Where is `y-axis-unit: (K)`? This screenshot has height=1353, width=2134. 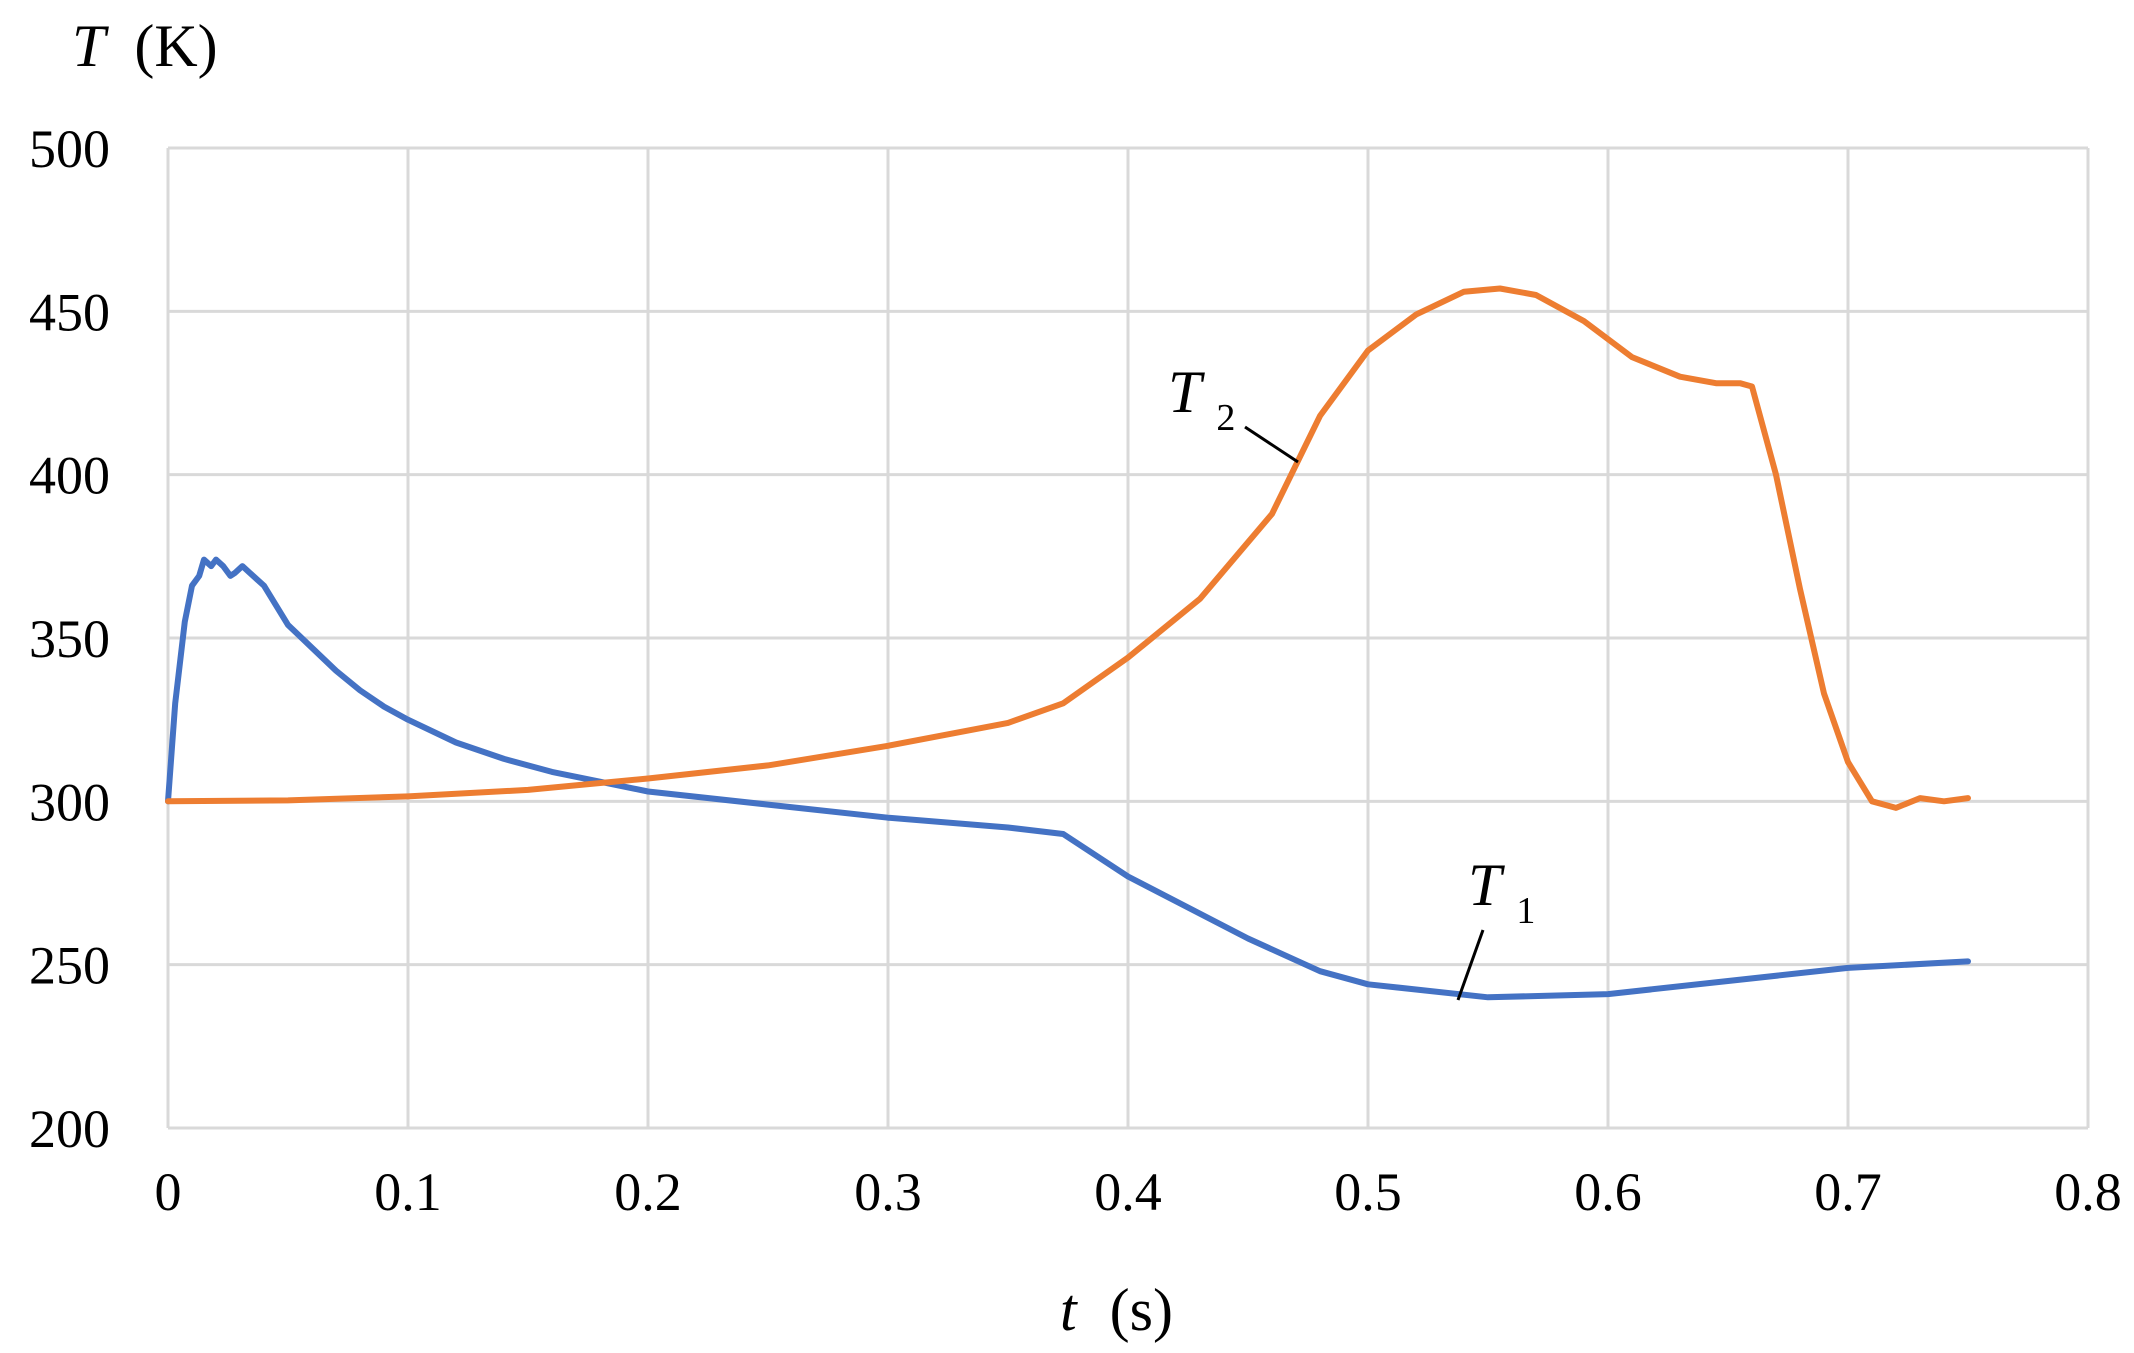
y-axis-unit: (K) is located at coordinates (175, 46).